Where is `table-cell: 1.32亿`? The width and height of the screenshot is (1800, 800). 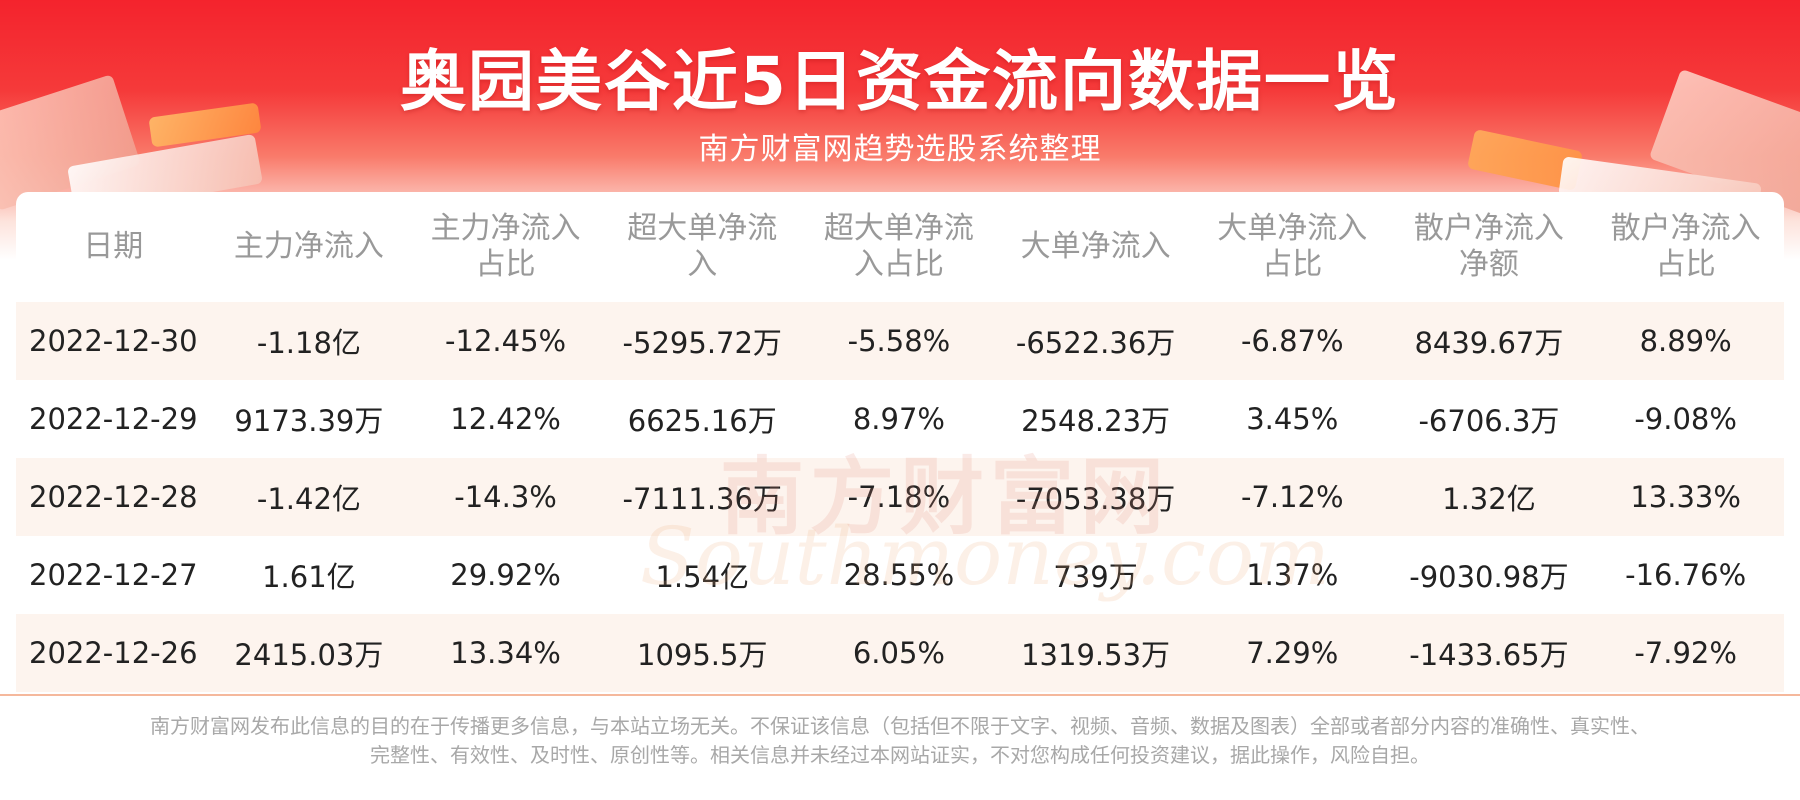
table-cell: 1.32亿 is located at coordinates (1489, 497).